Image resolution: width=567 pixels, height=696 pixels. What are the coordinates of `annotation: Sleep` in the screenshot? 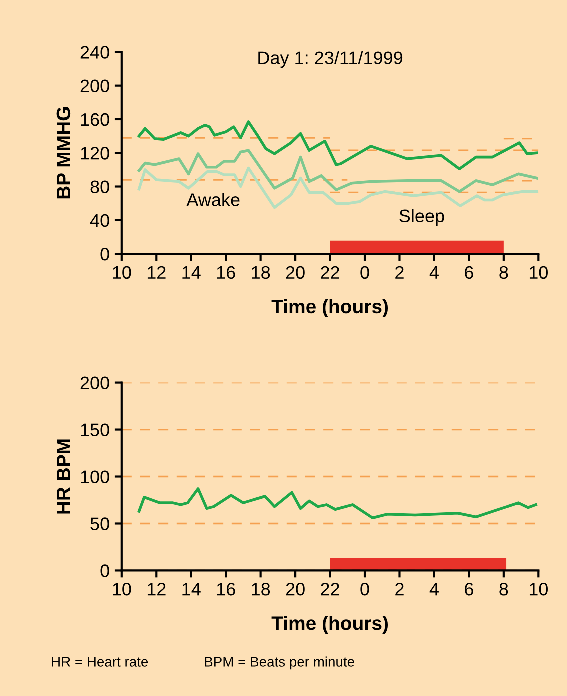 It's located at (422, 217).